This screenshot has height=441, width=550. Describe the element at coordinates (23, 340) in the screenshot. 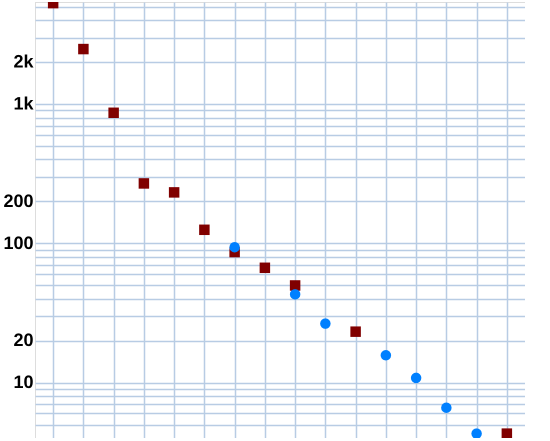

I see `y-tick-label: 20` at that location.